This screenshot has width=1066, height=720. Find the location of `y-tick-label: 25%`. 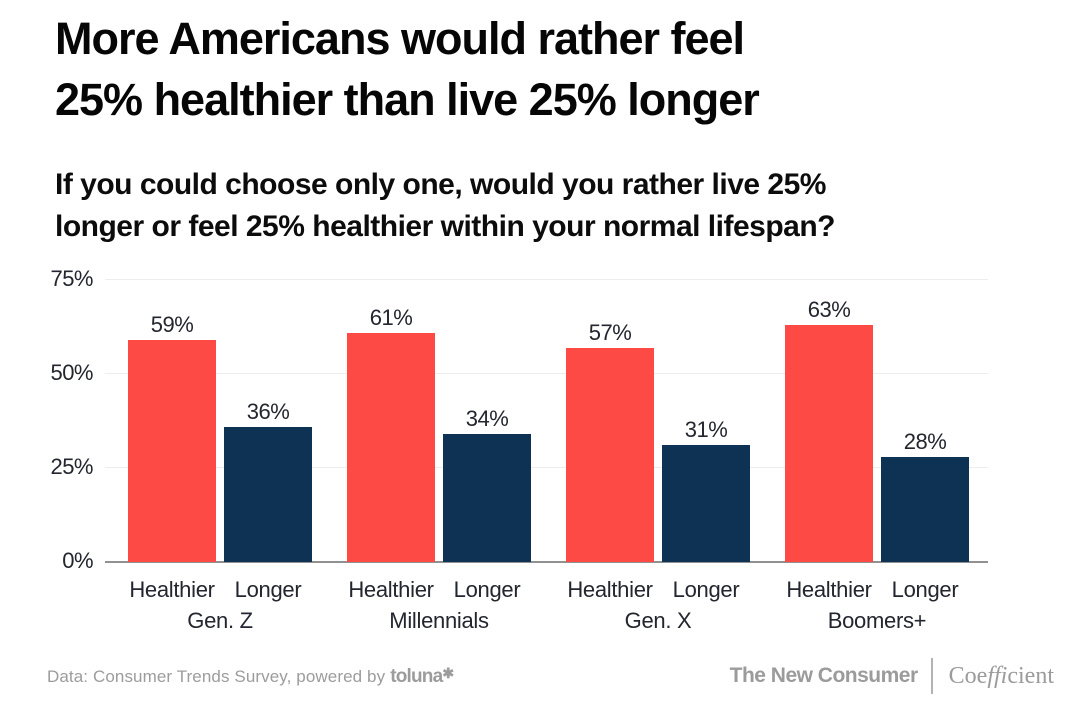

y-tick-label: 25% is located at coordinates (71, 466).